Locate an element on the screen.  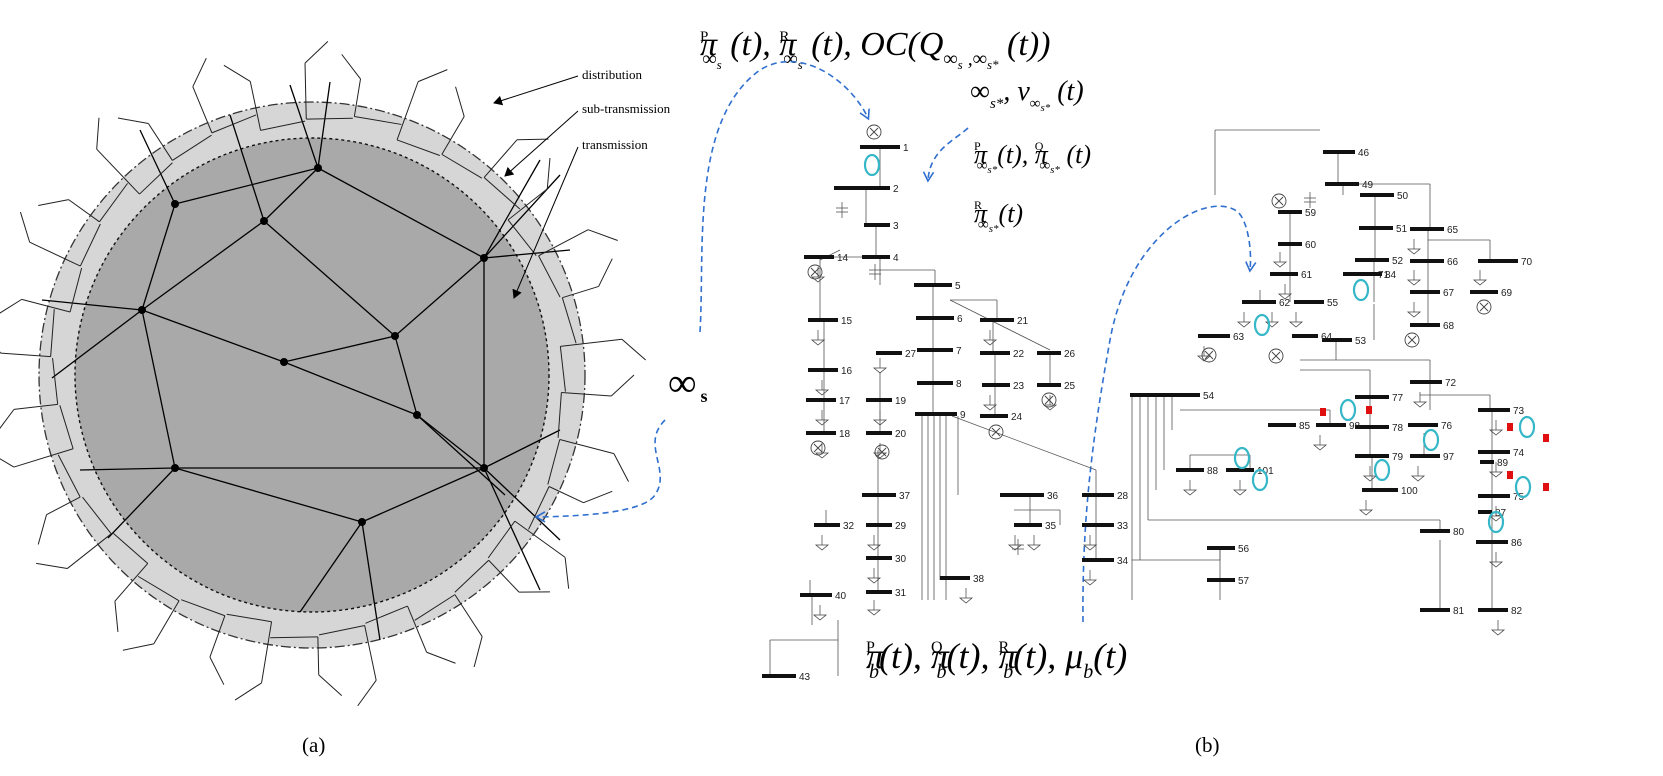
bus-number: 57 is located at coordinates (1244, 581).